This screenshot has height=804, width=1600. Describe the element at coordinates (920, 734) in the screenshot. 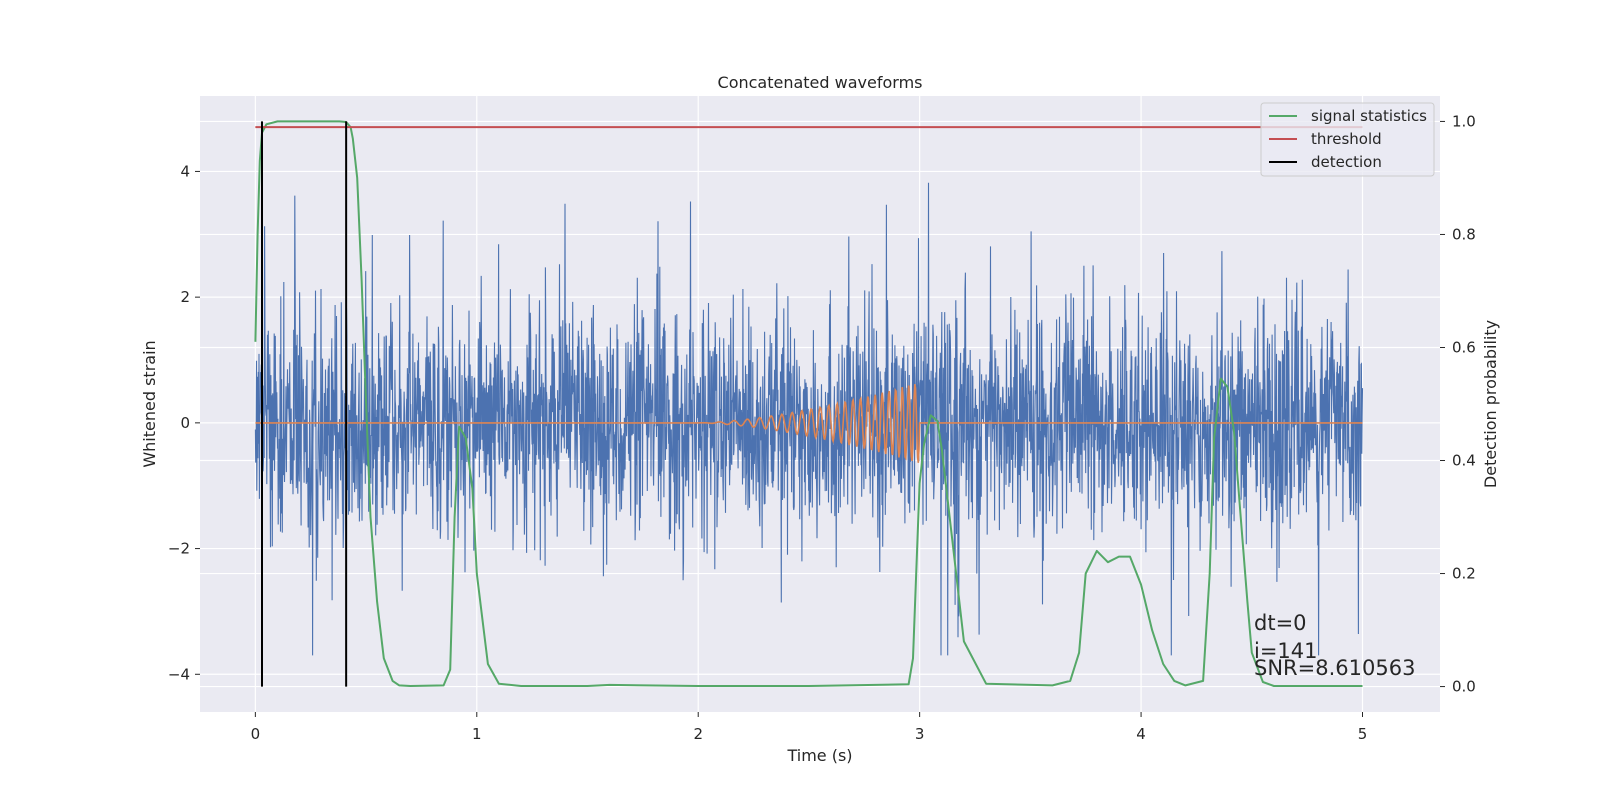

I see `x-tick-label: 3` at that location.